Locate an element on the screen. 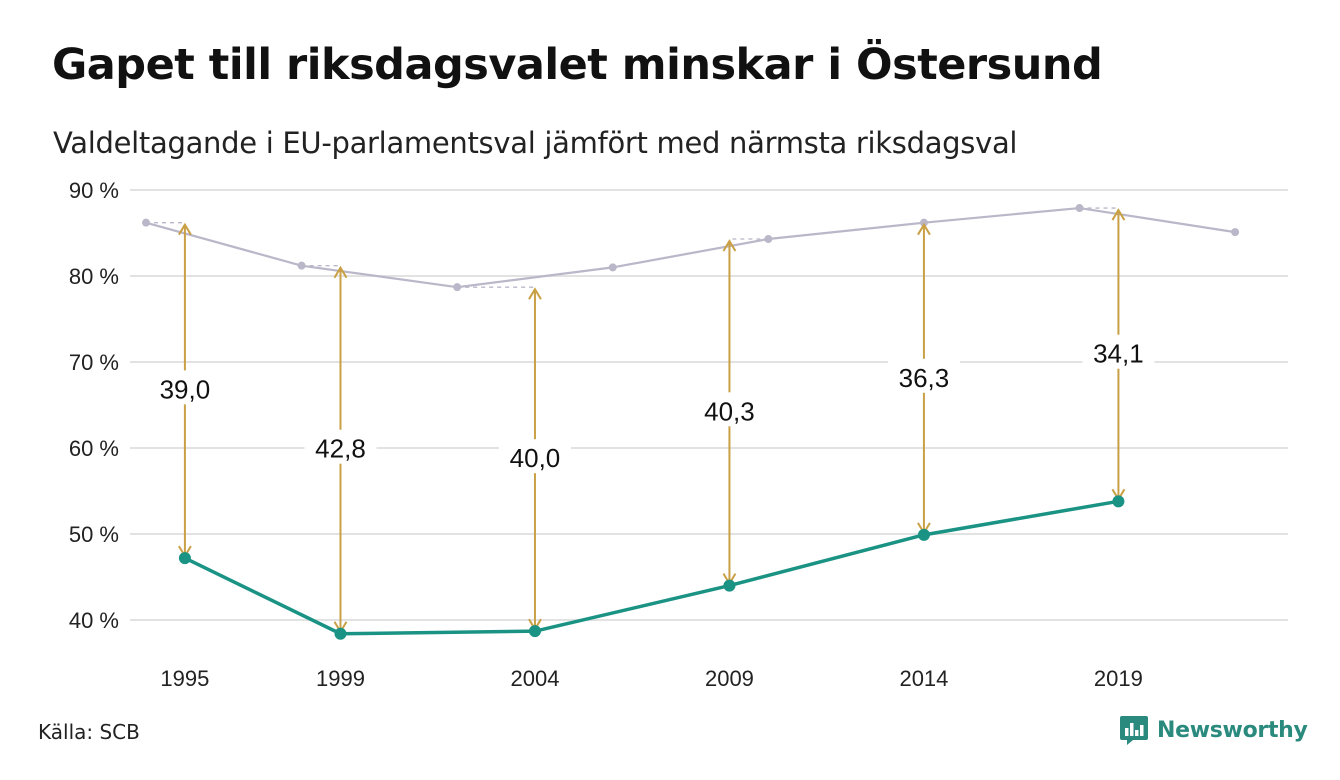 The width and height of the screenshot is (1340, 780). y-tick-label: 80 % is located at coordinates (94, 276).